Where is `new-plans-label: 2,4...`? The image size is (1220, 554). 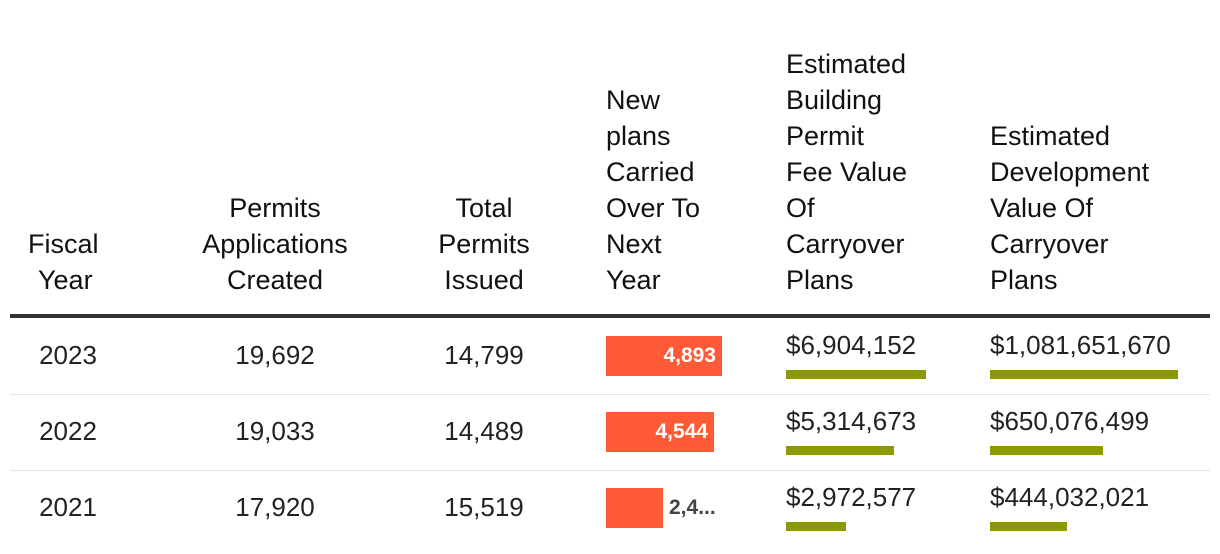 new-plans-label: 2,4... is located at coordinates (692, 507).